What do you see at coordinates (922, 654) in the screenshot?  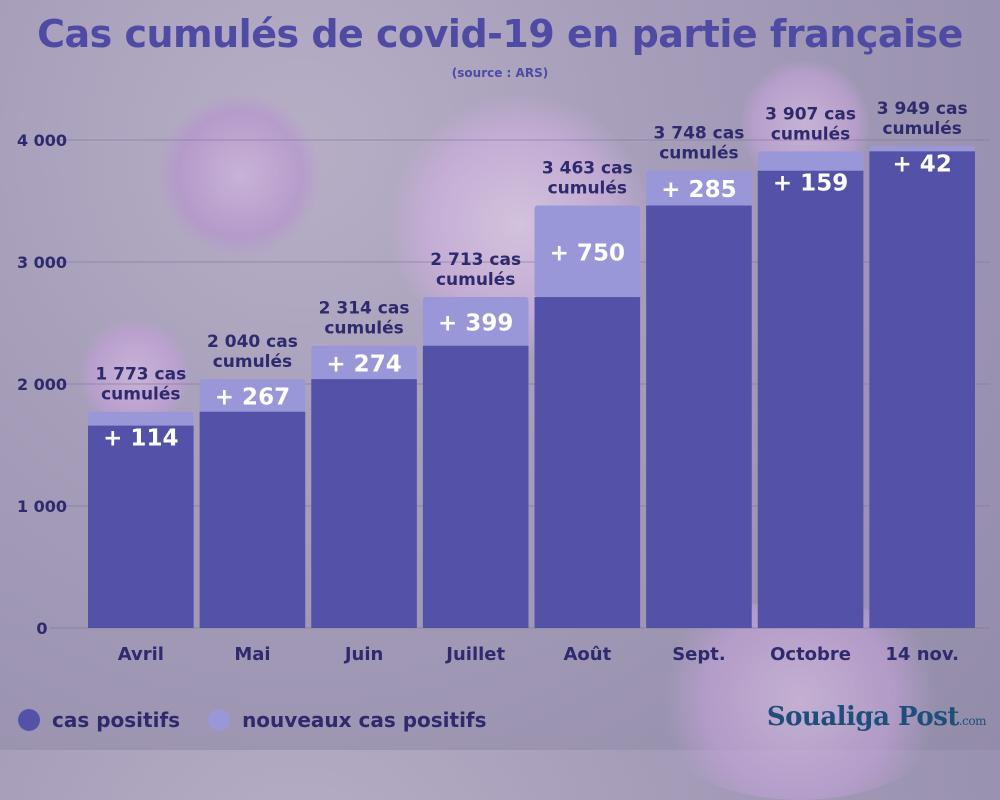 I see `x-tick-label: 14 nov.` at bounding box center [922, 654].